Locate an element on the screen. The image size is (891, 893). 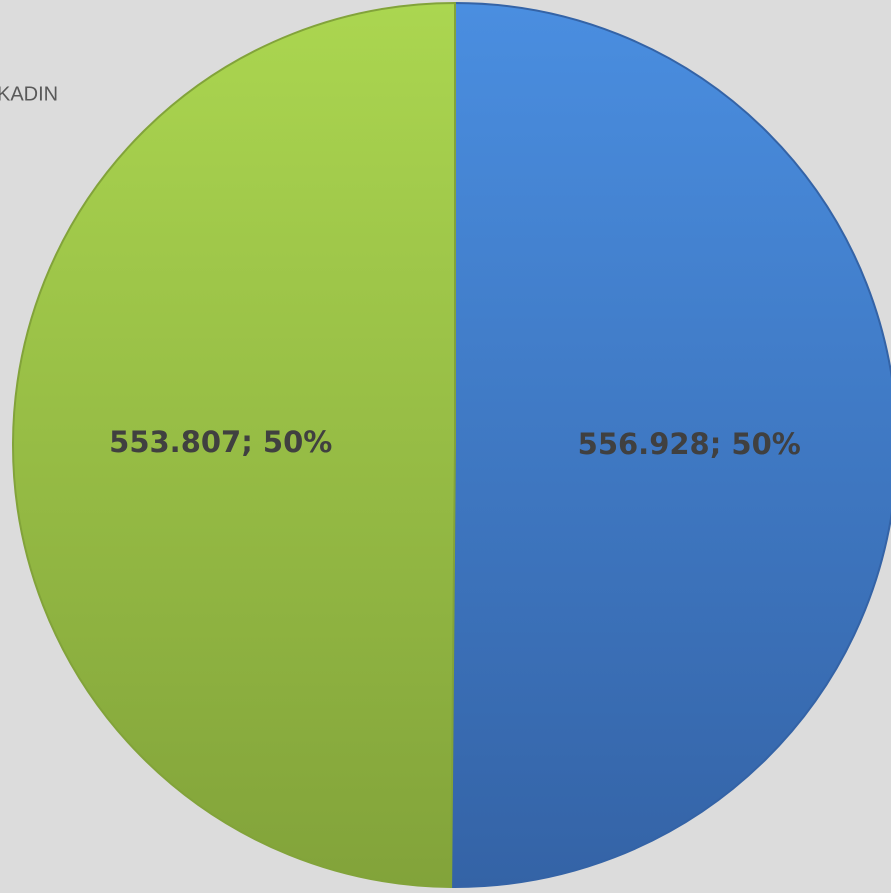
legend-label: KADIN is located at coordinates (29, 94).